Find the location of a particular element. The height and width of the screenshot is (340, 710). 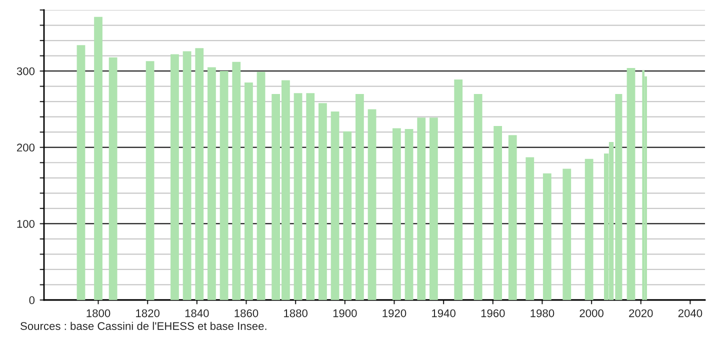

x-tick-label: 1860 is located at coordinates (246, 313).